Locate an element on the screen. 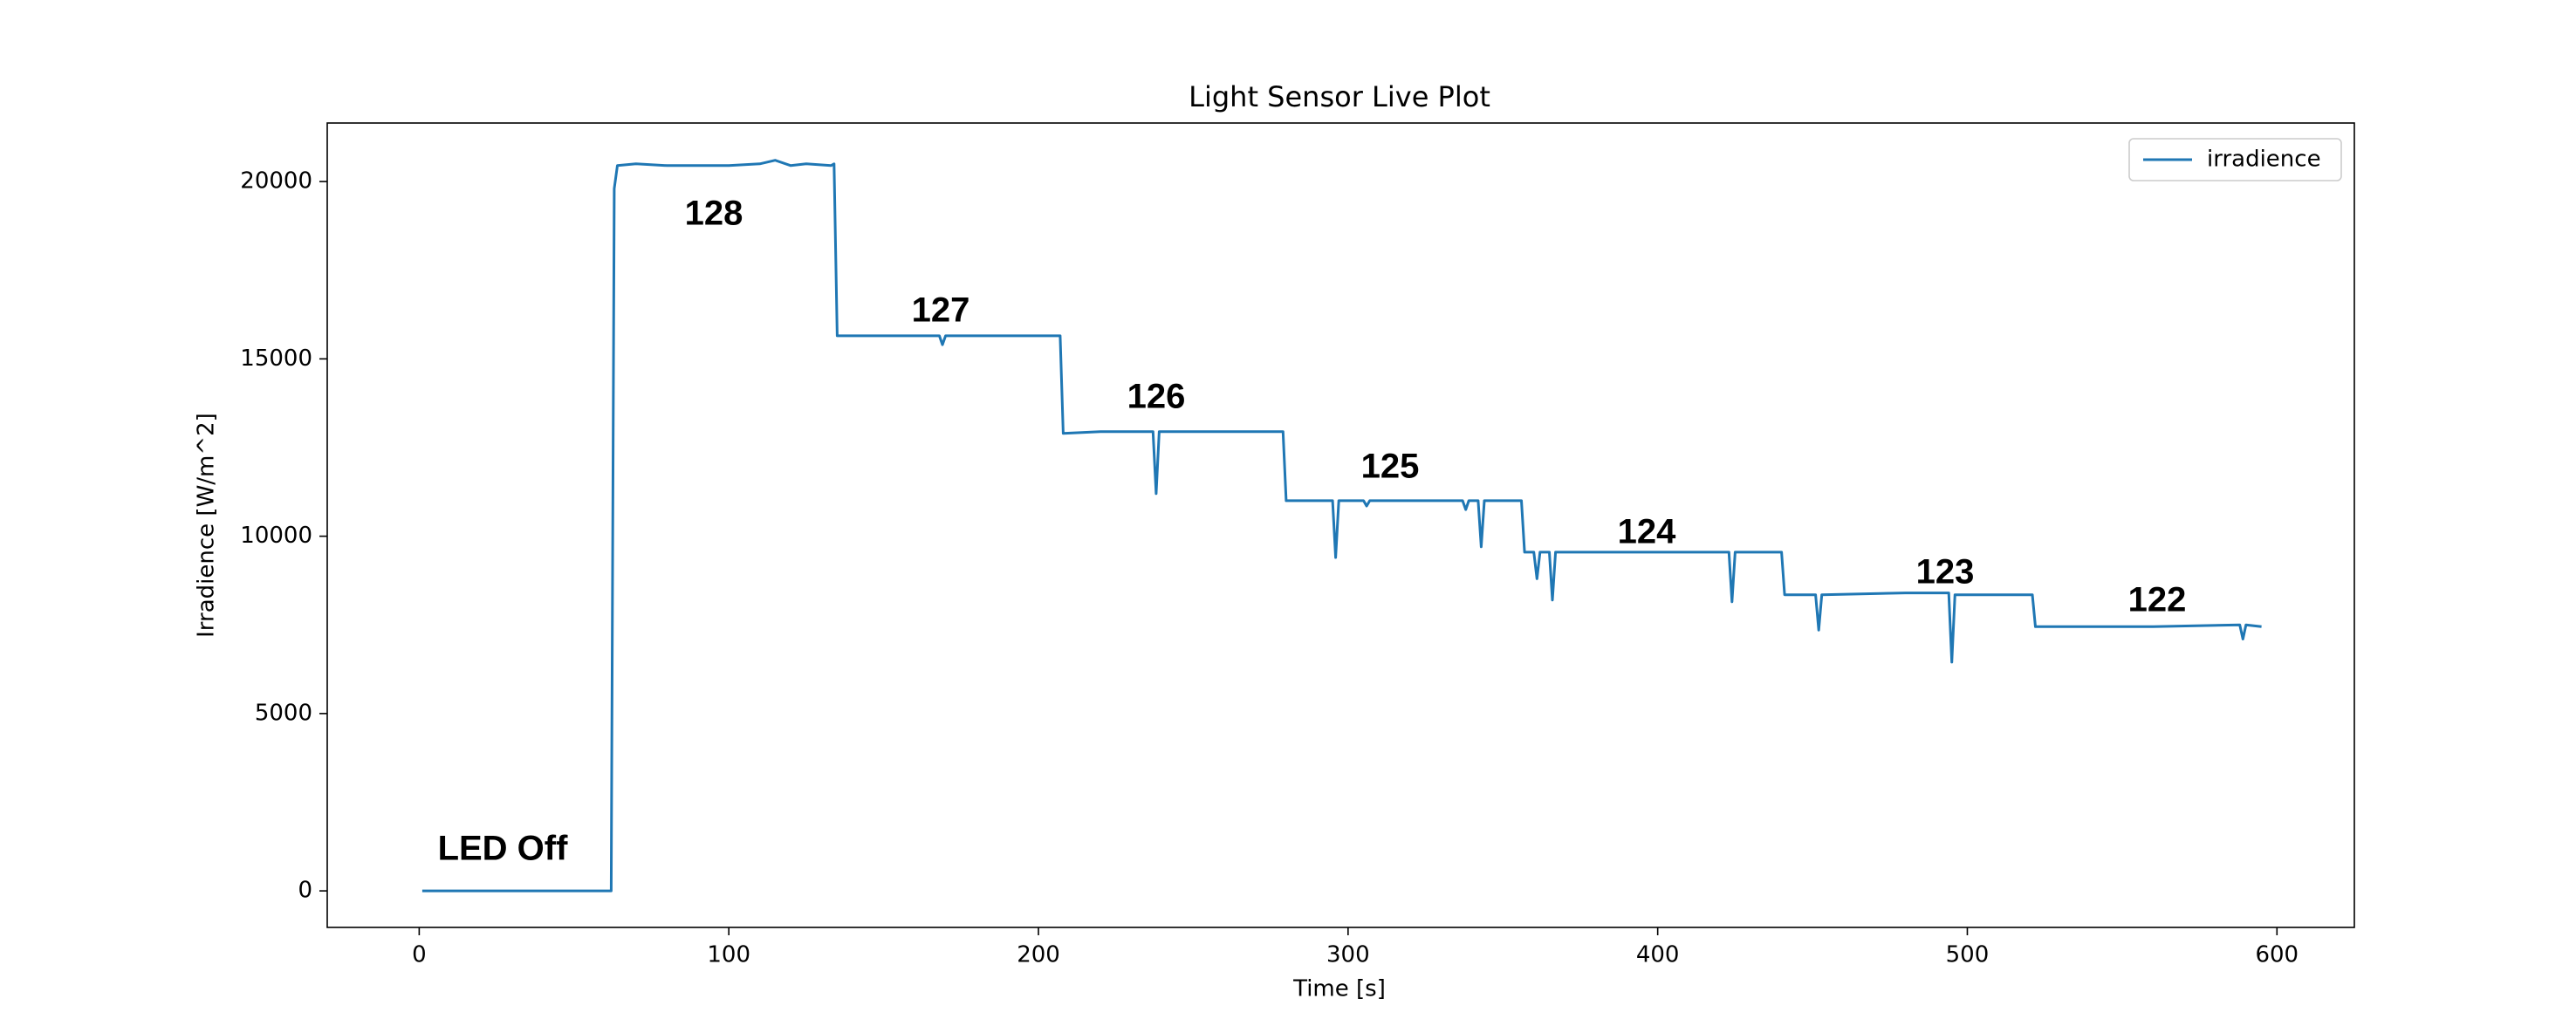 This screenshot has width=2576, height=1026. x-tick-label: 400 is located at coordinates (1658, 955).